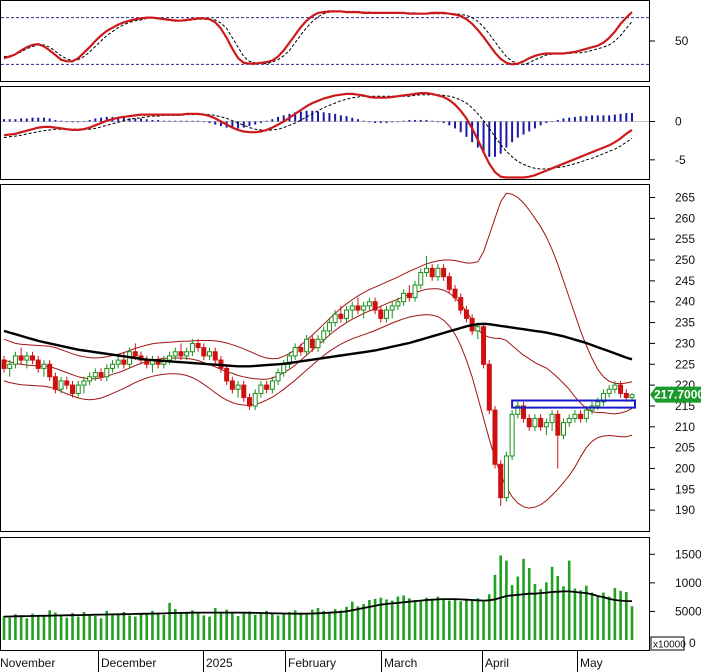 The image size is (701, 672). I want to click on volume-scale-box: x10000, so click(668, 643).